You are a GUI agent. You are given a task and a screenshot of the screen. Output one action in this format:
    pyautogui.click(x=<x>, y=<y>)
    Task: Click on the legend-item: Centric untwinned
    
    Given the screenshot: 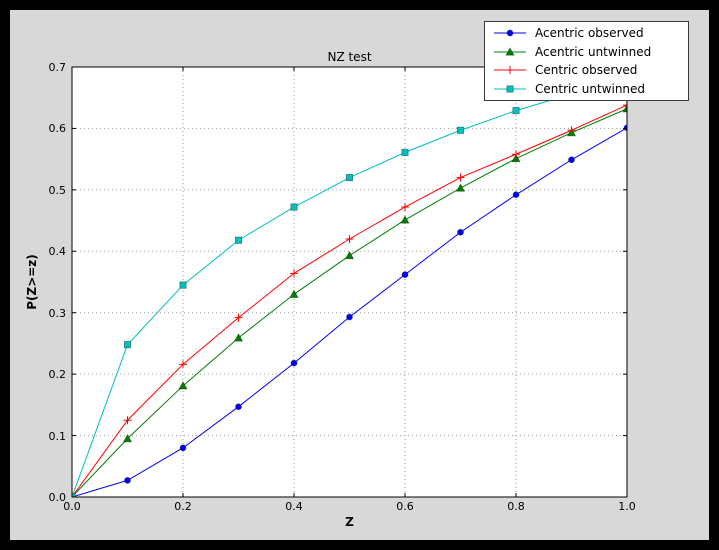 What is the action you would take?
    pyautogui.click(x=586, y=89)
    